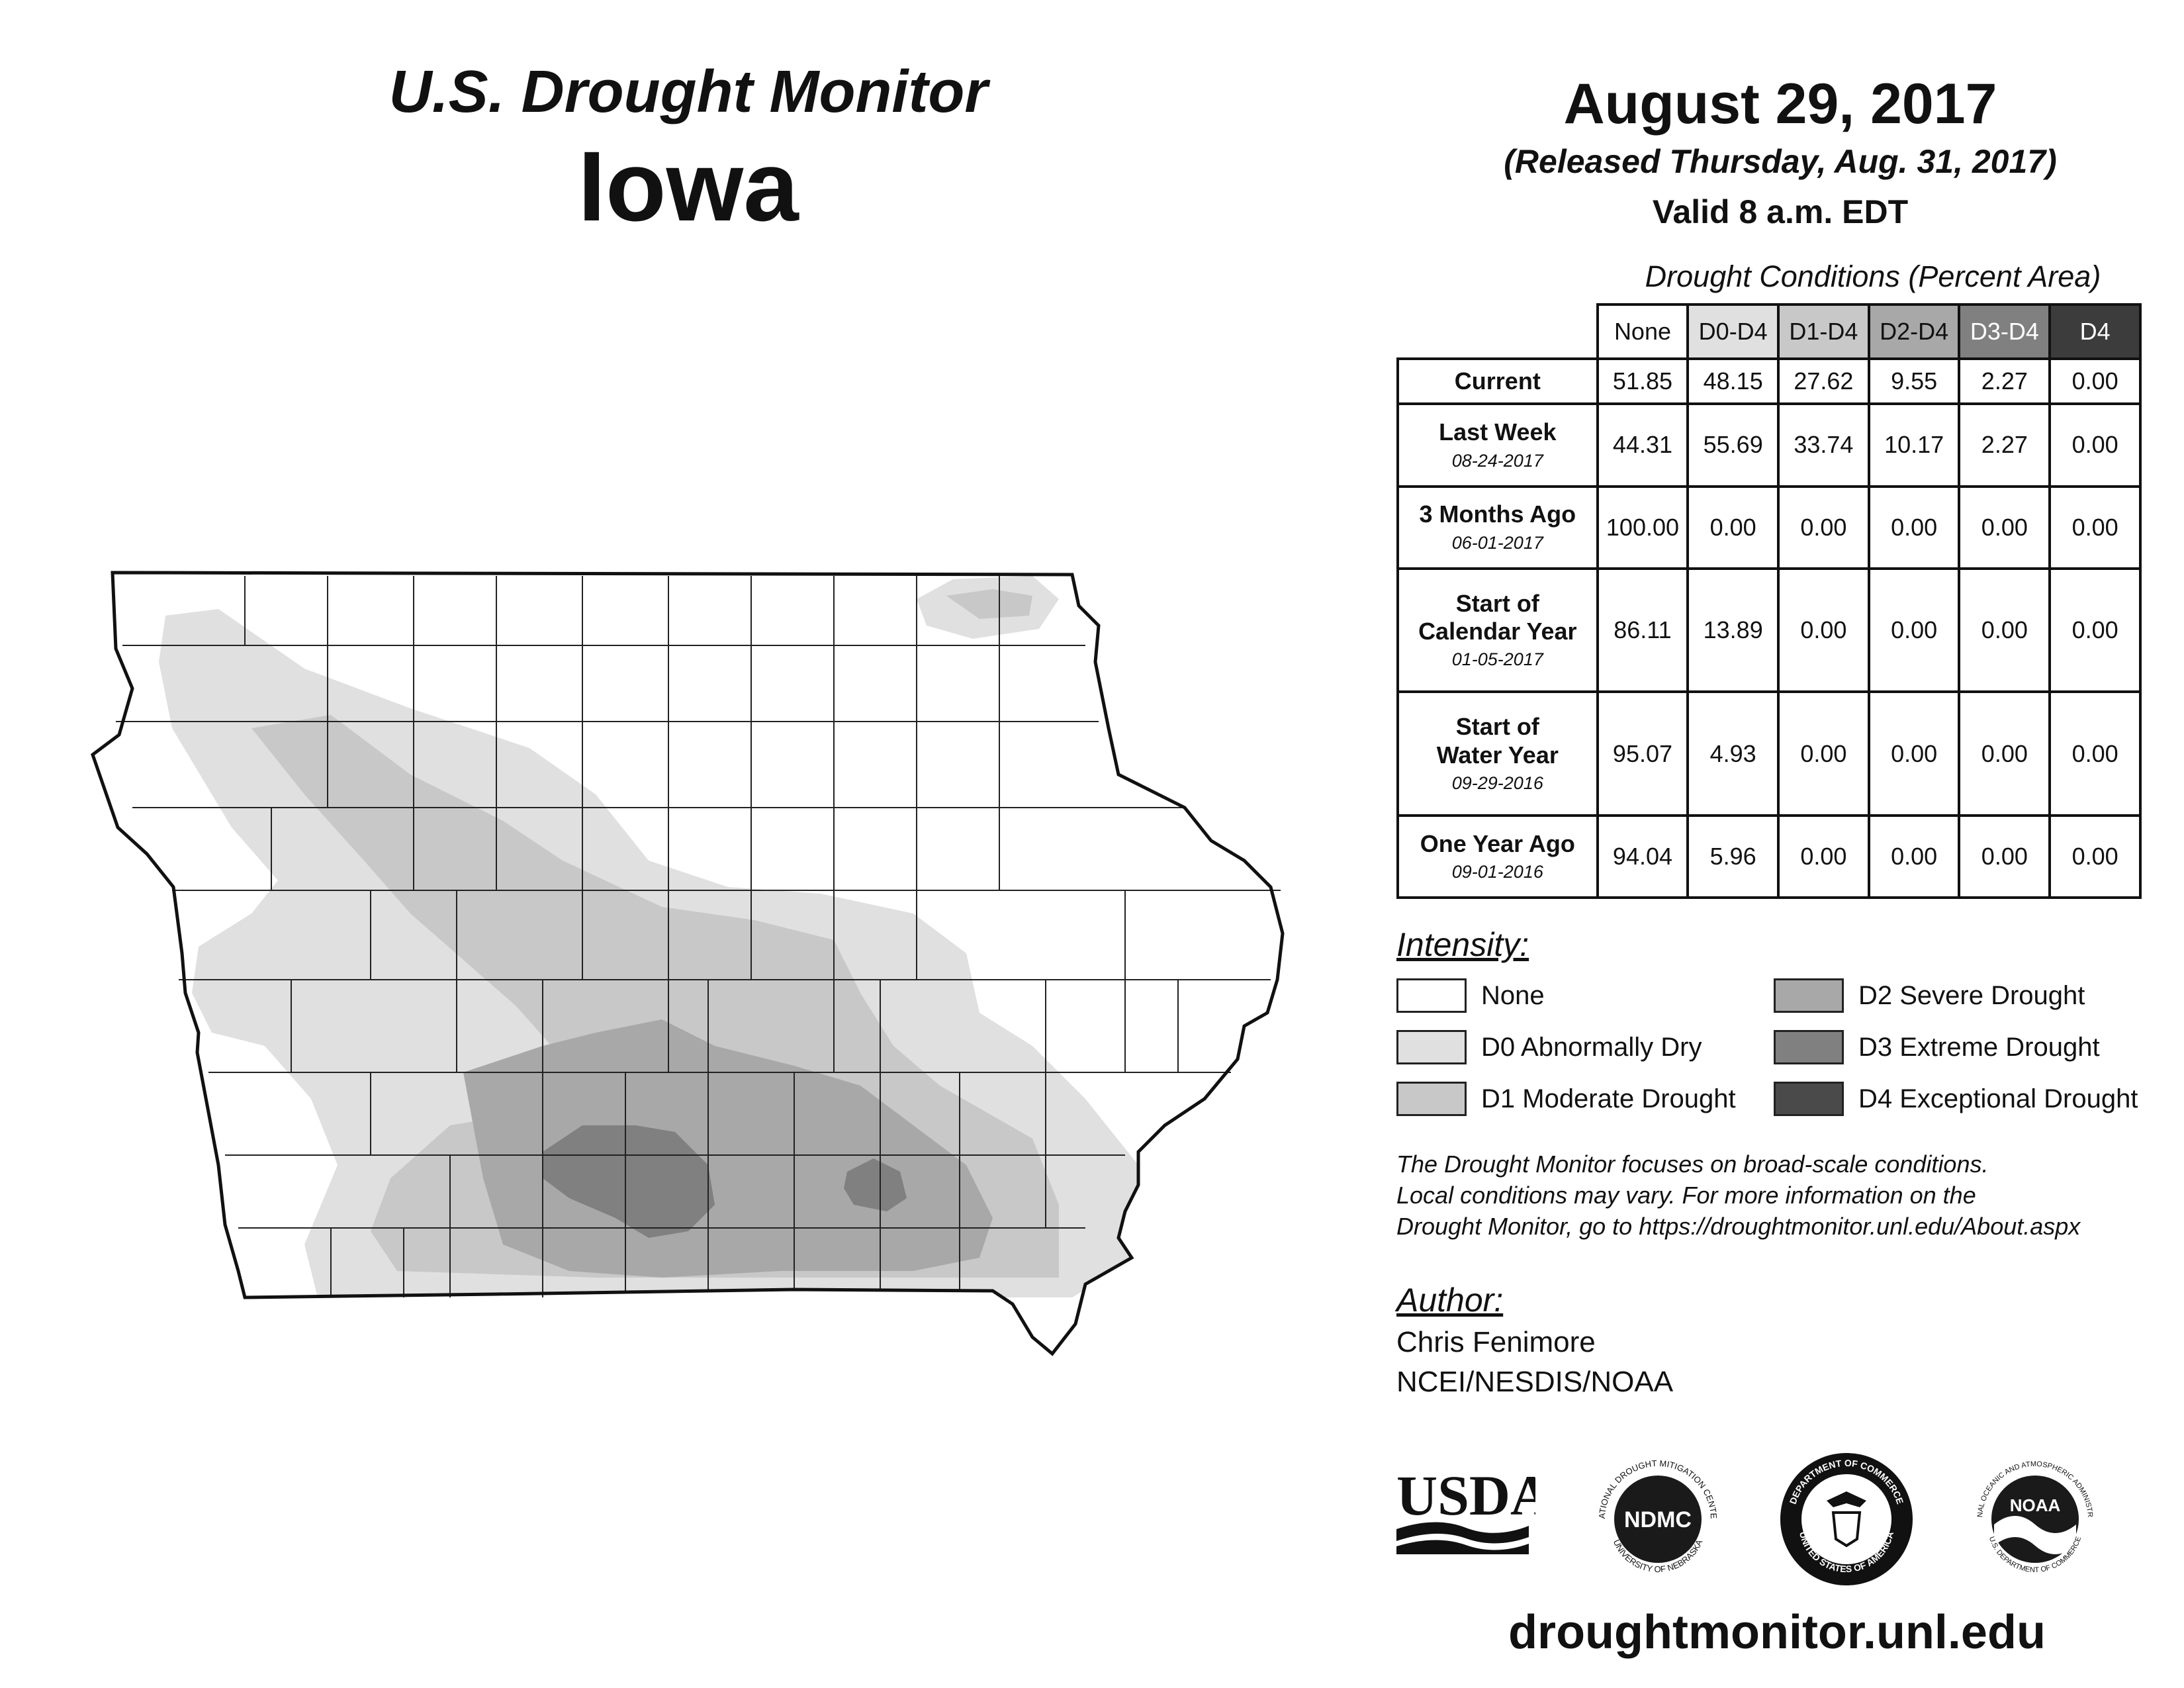 The height and width of the screenshot is (1688, 2184). Describe the element at coordinates (1497, 755) in the screenshot. I see `row-label-text-2: Water Year` at that location.